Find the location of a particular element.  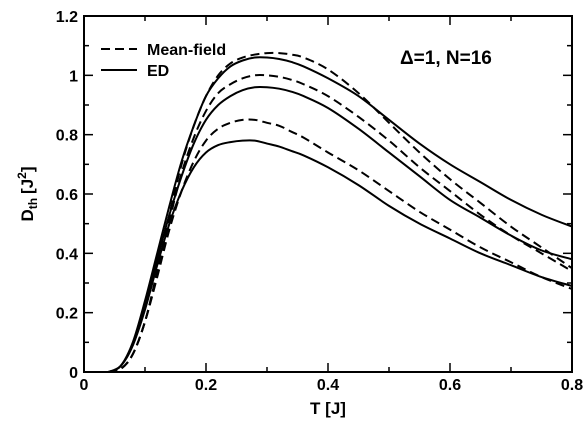

y-axis-symbol: D is located at coordinates (27, 215).